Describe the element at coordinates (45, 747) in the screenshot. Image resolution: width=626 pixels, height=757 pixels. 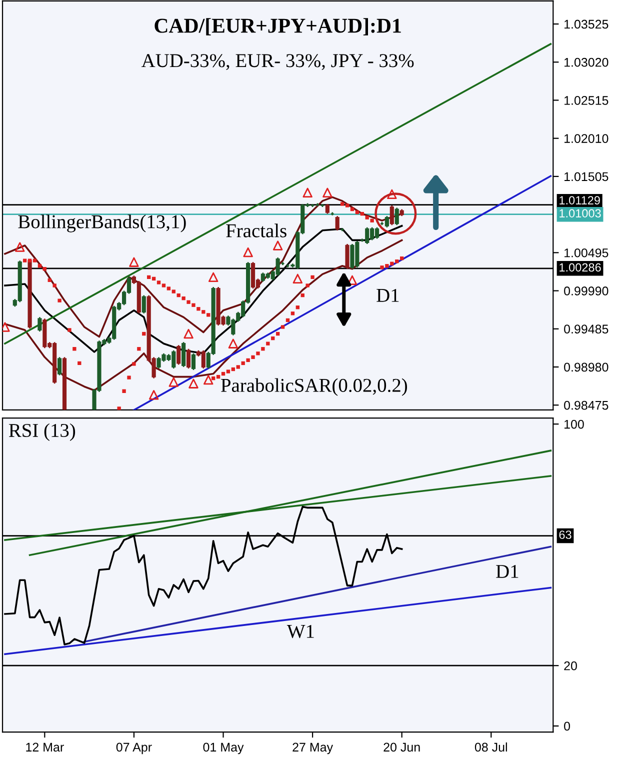
I see `x-tick-label: 12 Mar` at that location.